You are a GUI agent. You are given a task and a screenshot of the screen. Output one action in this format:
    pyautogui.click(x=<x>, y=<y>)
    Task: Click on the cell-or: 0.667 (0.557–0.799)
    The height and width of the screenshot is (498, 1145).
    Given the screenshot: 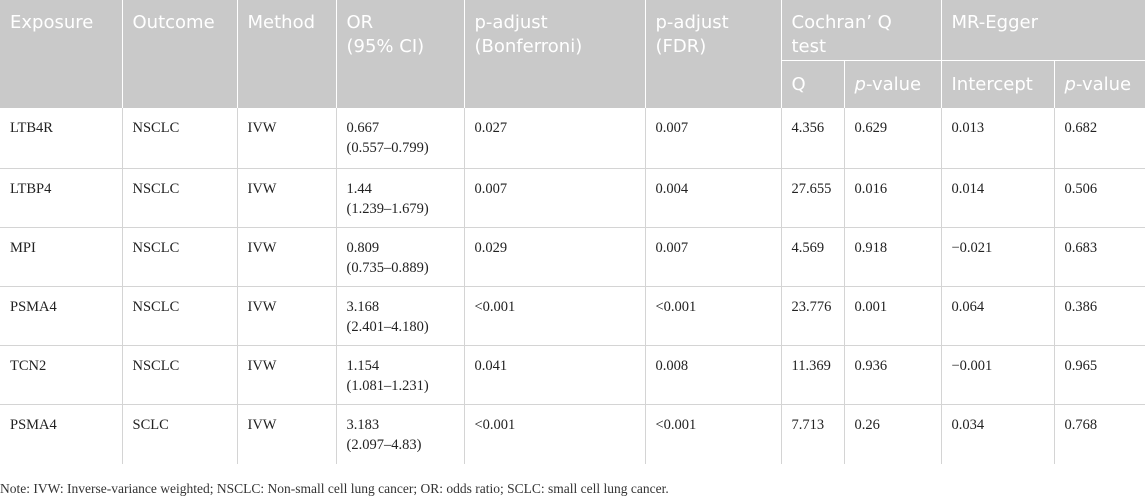 What is the action you would take?
    pyautogui.click(x=400, y=138)
    